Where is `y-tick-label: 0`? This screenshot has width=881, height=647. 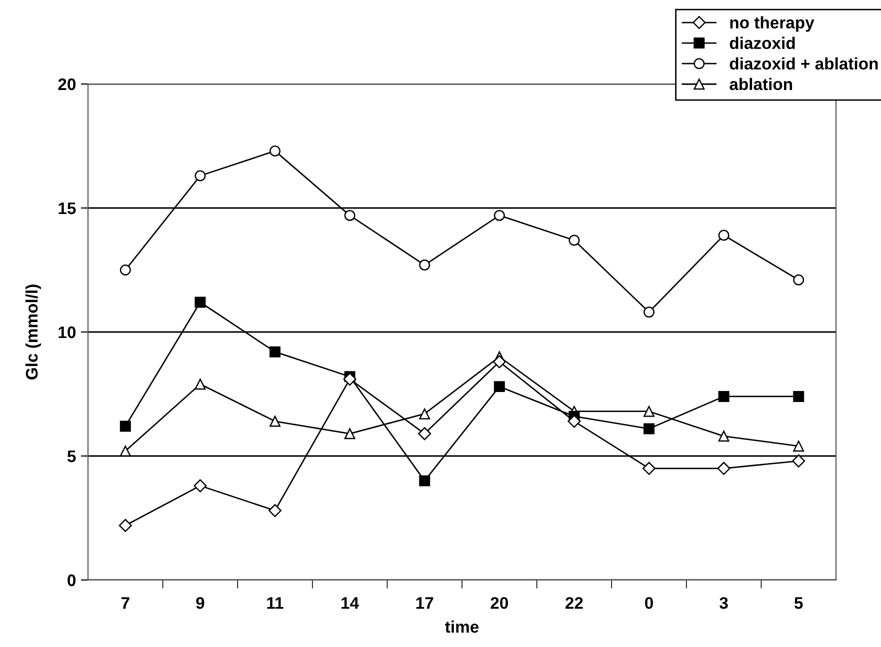 y-tick-label: 0 is located at coordinates (72, 580).